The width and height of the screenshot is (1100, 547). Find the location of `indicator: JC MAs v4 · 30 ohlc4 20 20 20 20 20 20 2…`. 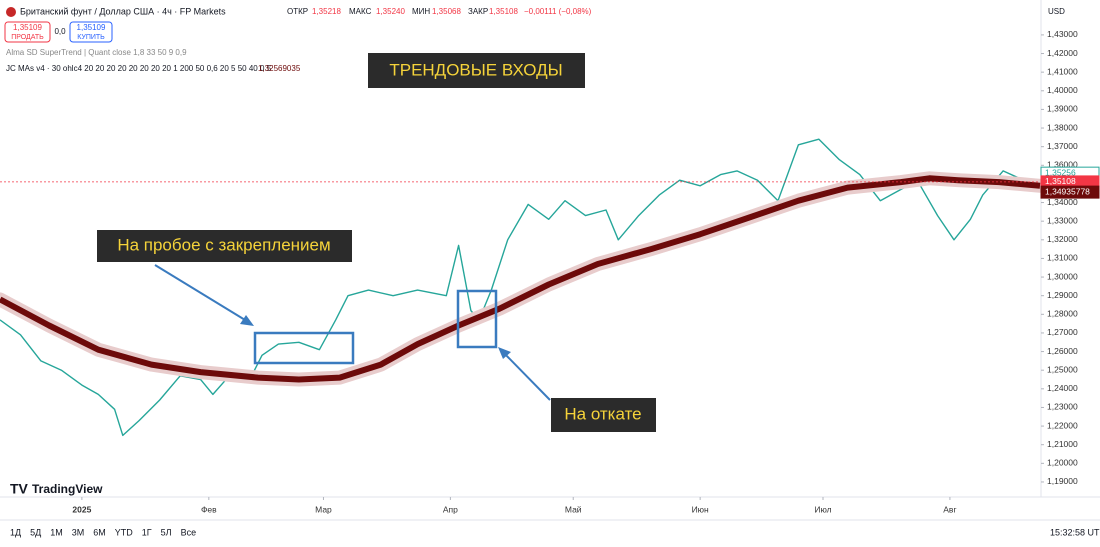

indicator: JC MAs v4 · 30 ohlc4 20 20 20 20 20 20 2… is located at coordinates (139, 68).